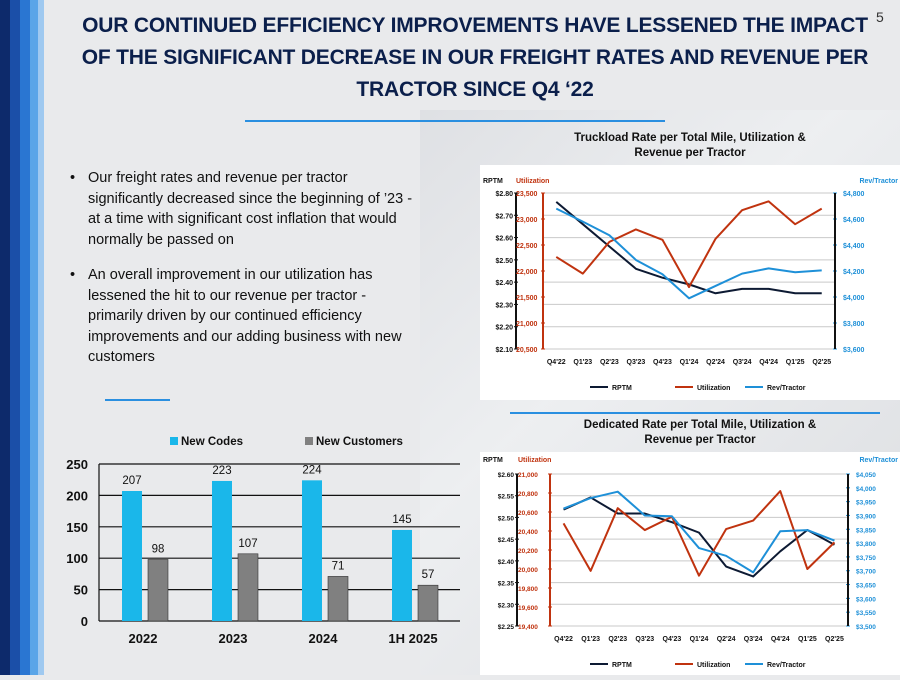  I want to click on legend-label: Rev/Tractor, so click(786, 665).